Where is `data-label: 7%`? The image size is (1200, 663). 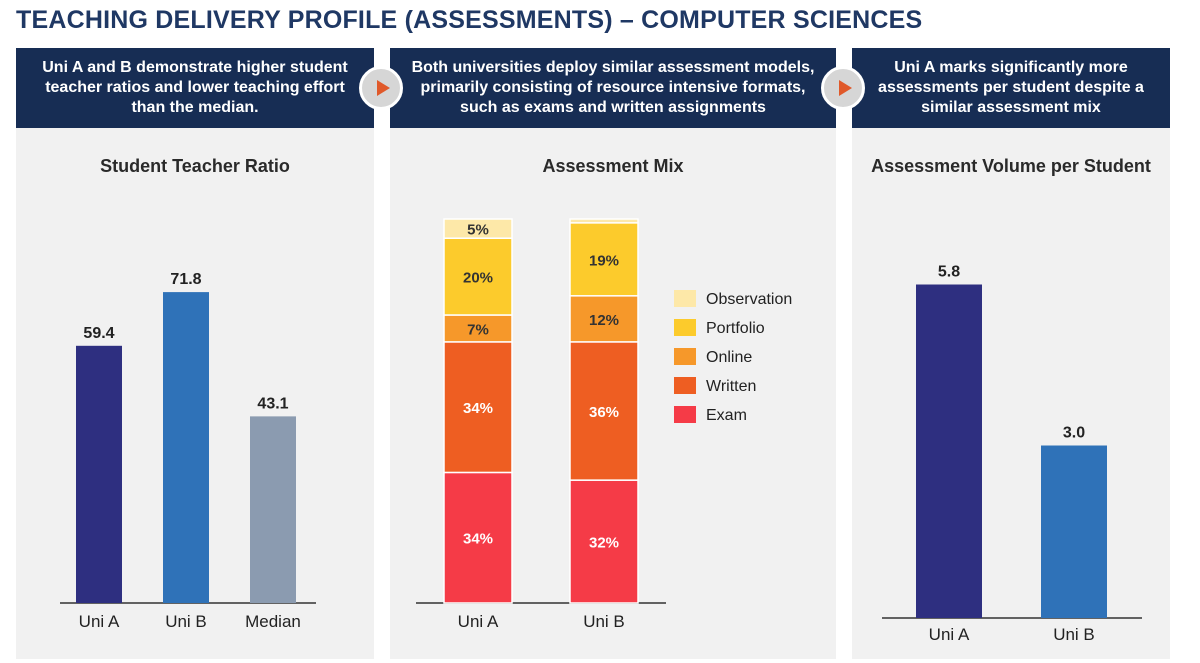 data-label: 7% is located at coordinates (478, 329).